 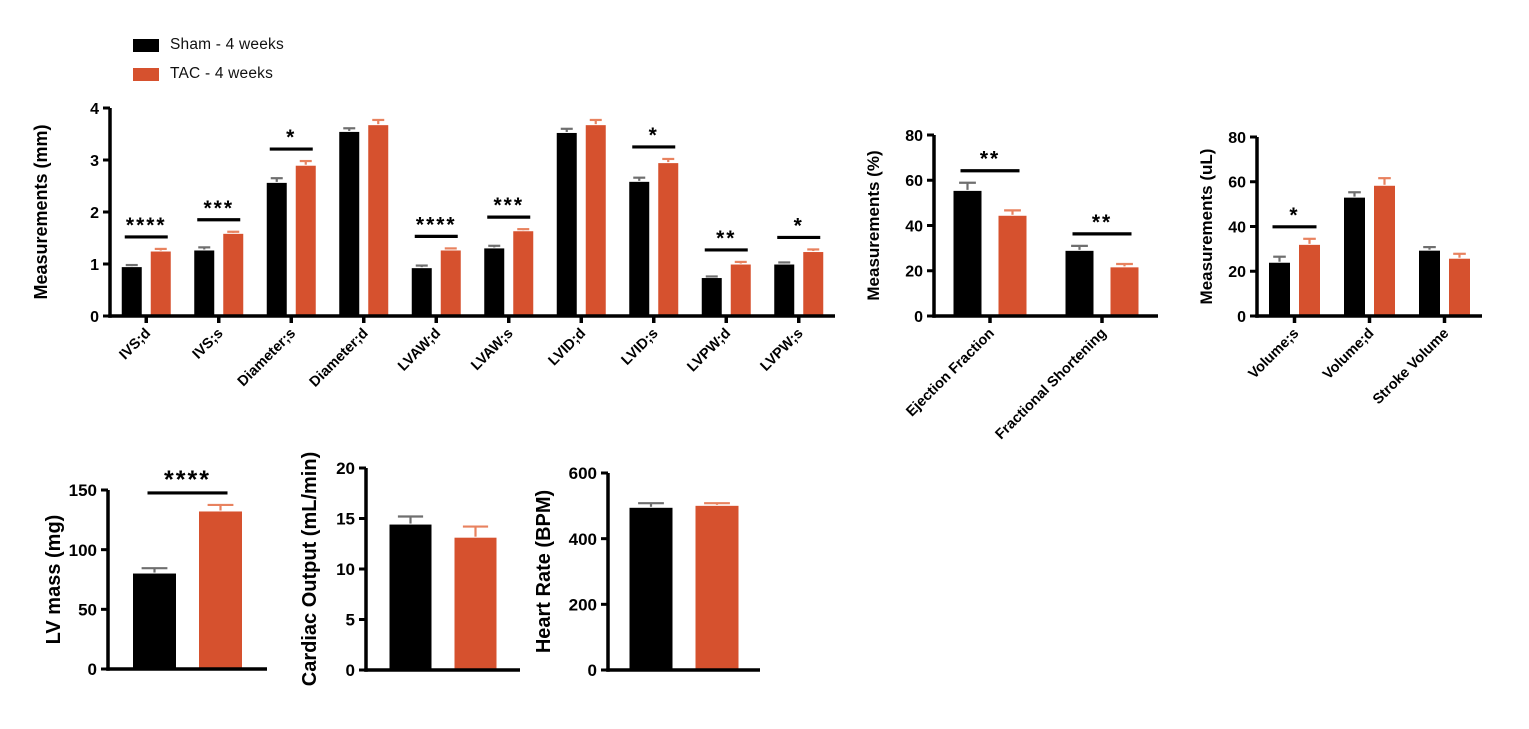 I want to click on y-axis-label: LV mass (mg), so click(x=54, y=580).